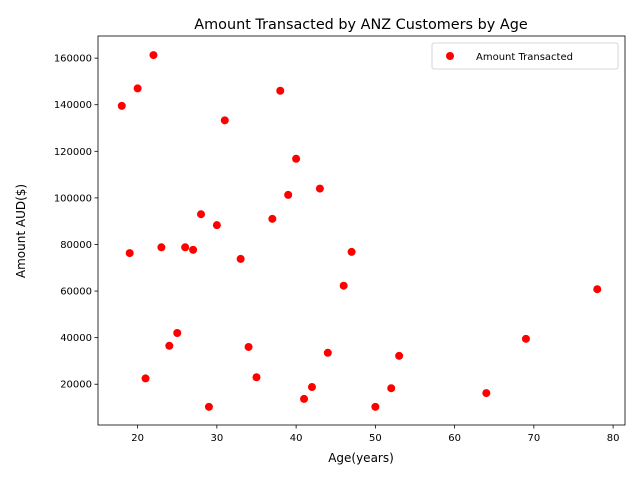 The height and width of the screenshot is (480, 640). I want to click on y-tick-label: 60000, so click(76, 292).